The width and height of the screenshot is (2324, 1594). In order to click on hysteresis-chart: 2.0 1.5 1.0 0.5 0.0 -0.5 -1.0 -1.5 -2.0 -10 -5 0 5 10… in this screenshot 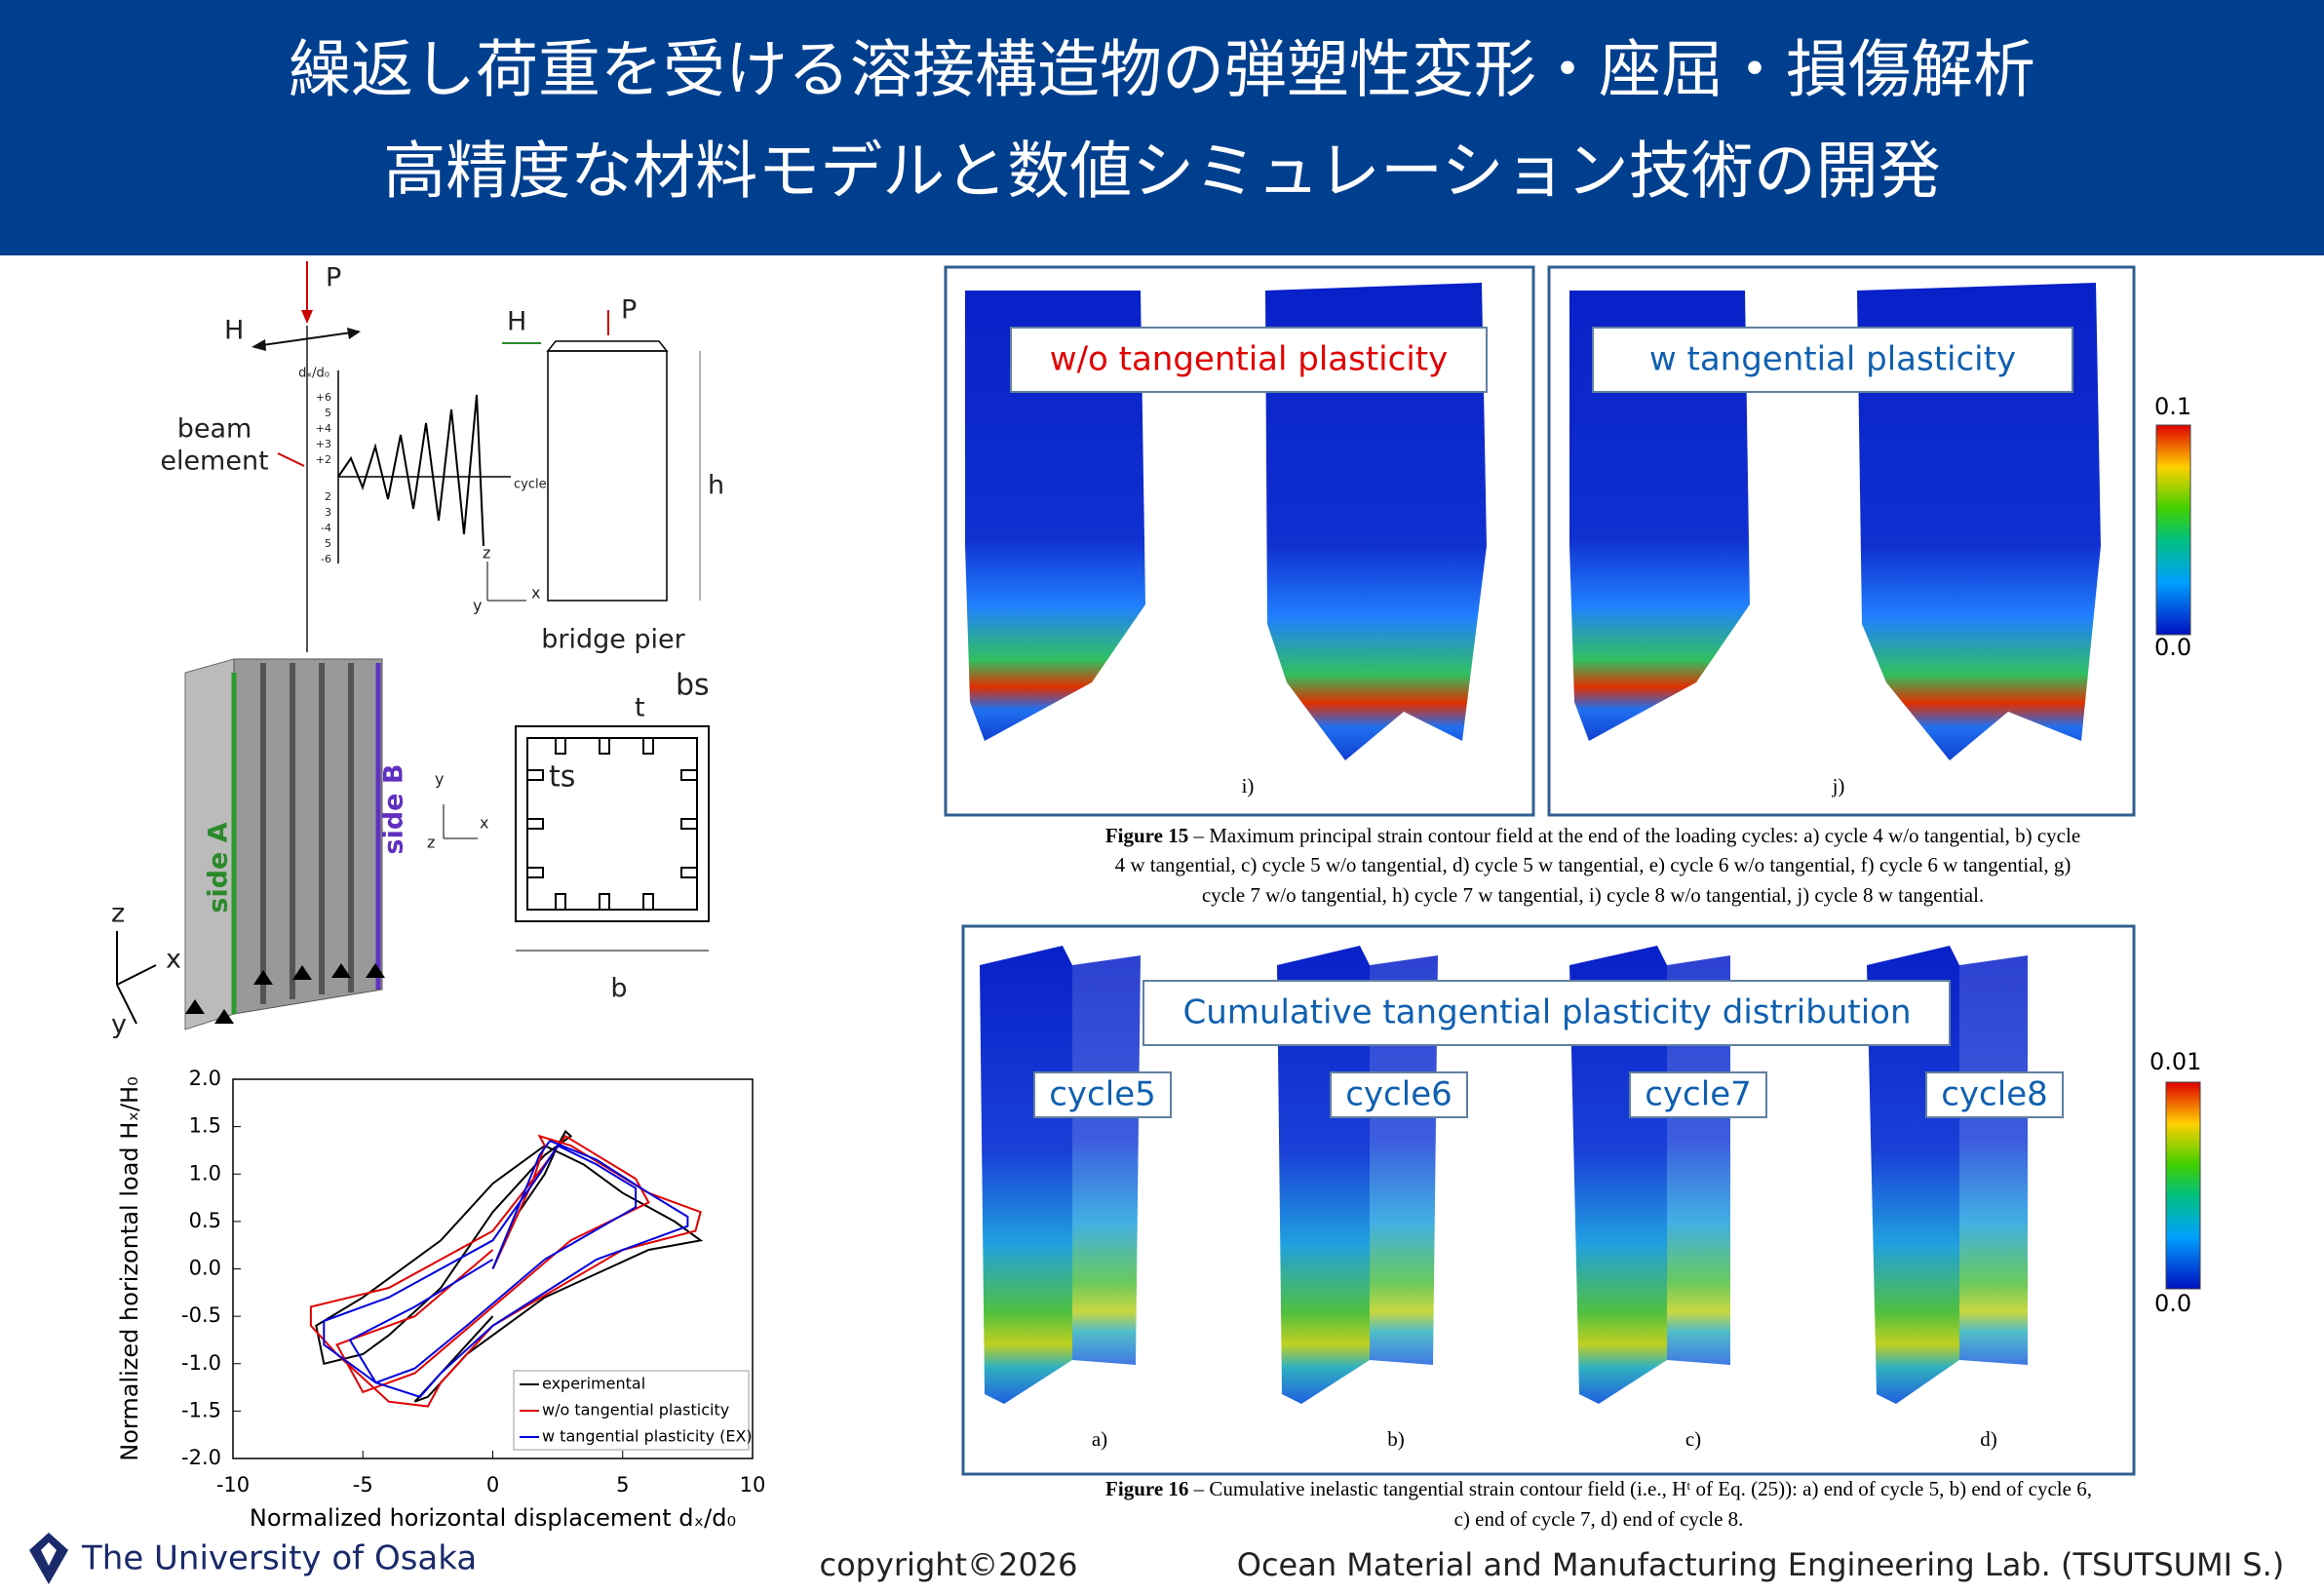, I will do `click(440, 1299)`.